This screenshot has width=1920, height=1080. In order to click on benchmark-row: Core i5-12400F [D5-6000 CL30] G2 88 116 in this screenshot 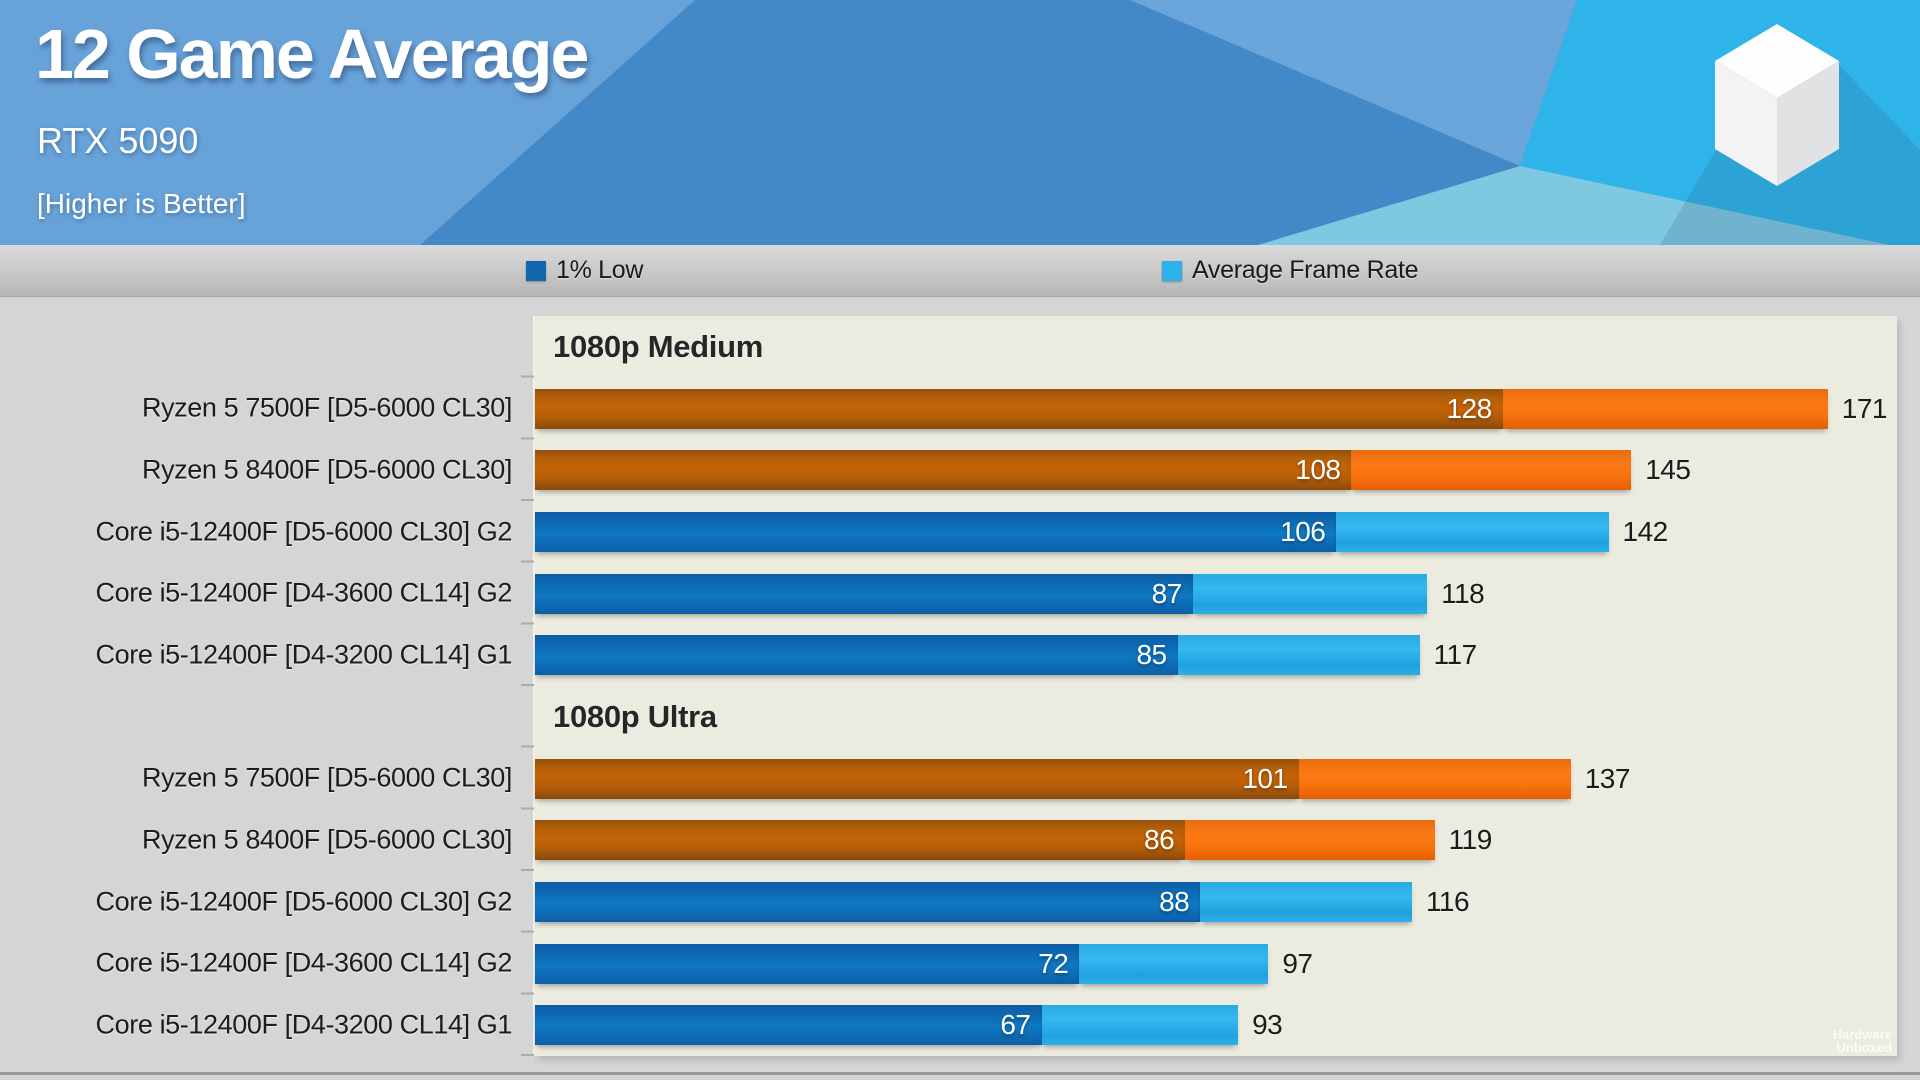, I will do `click(960, 902)`.